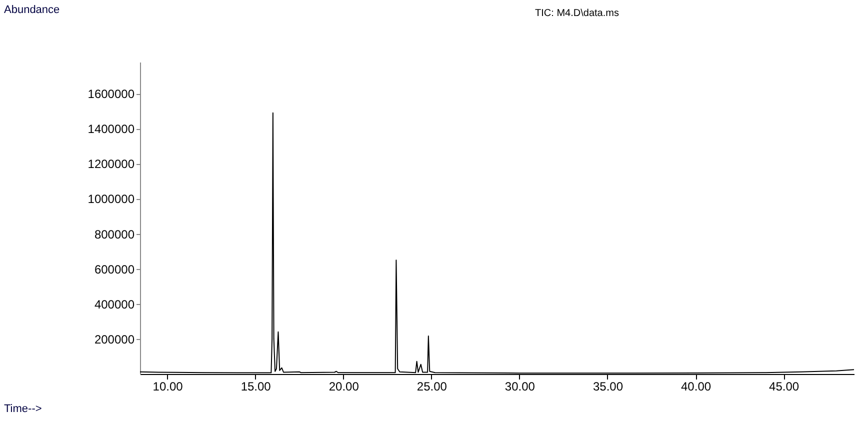 This screenshot has width=866, height=425. Describe the element at coordinates (520, 387) in the screenshot. I see `x-tick-label: 30.00` at that location.